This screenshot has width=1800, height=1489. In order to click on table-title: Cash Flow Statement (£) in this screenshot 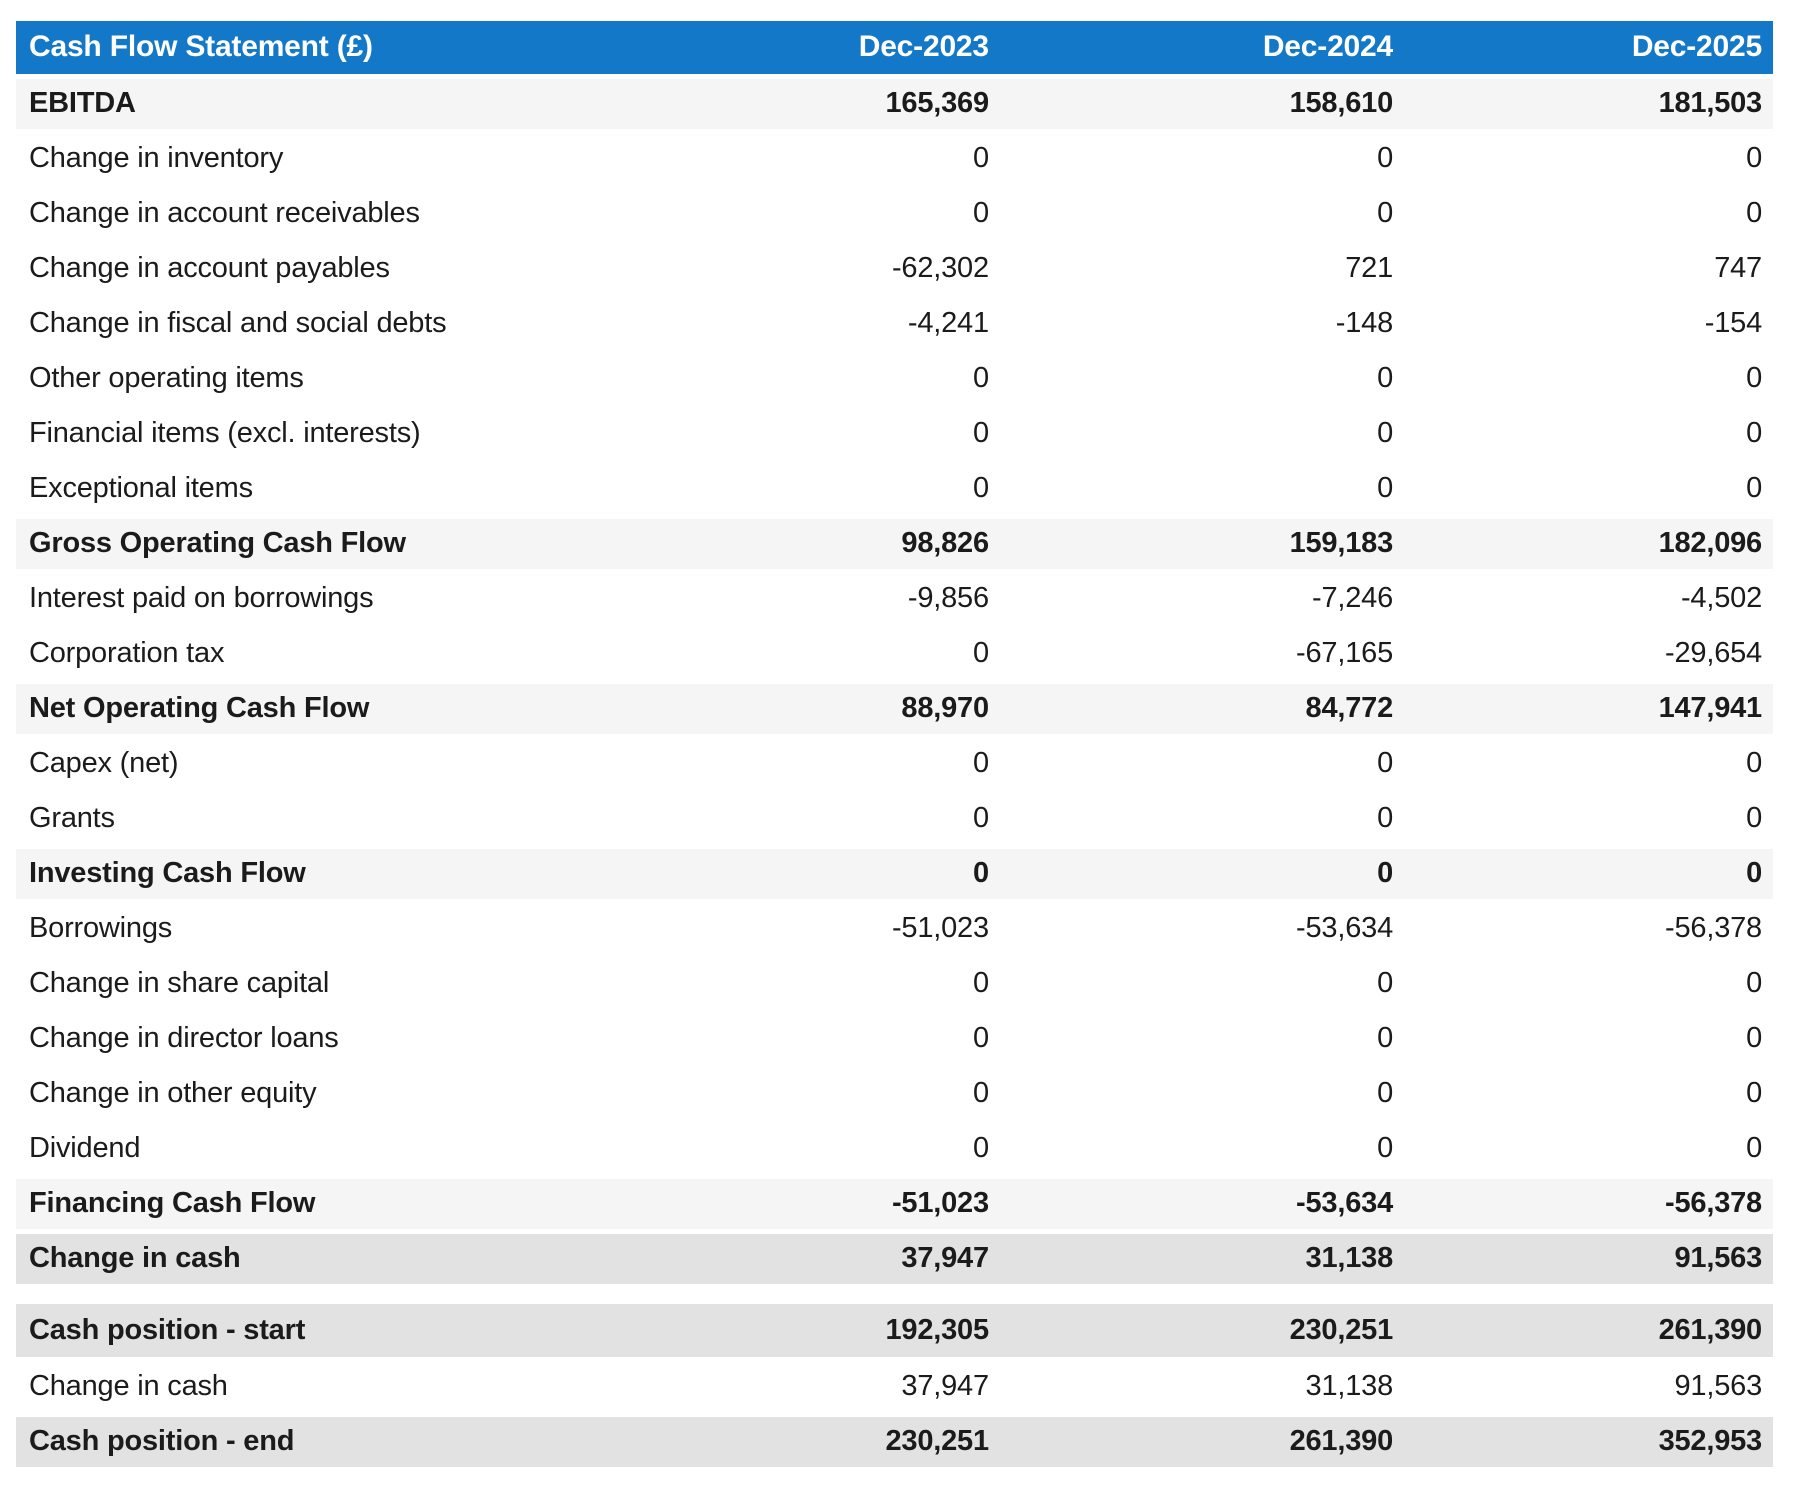, I will do `click(315, 50)`.